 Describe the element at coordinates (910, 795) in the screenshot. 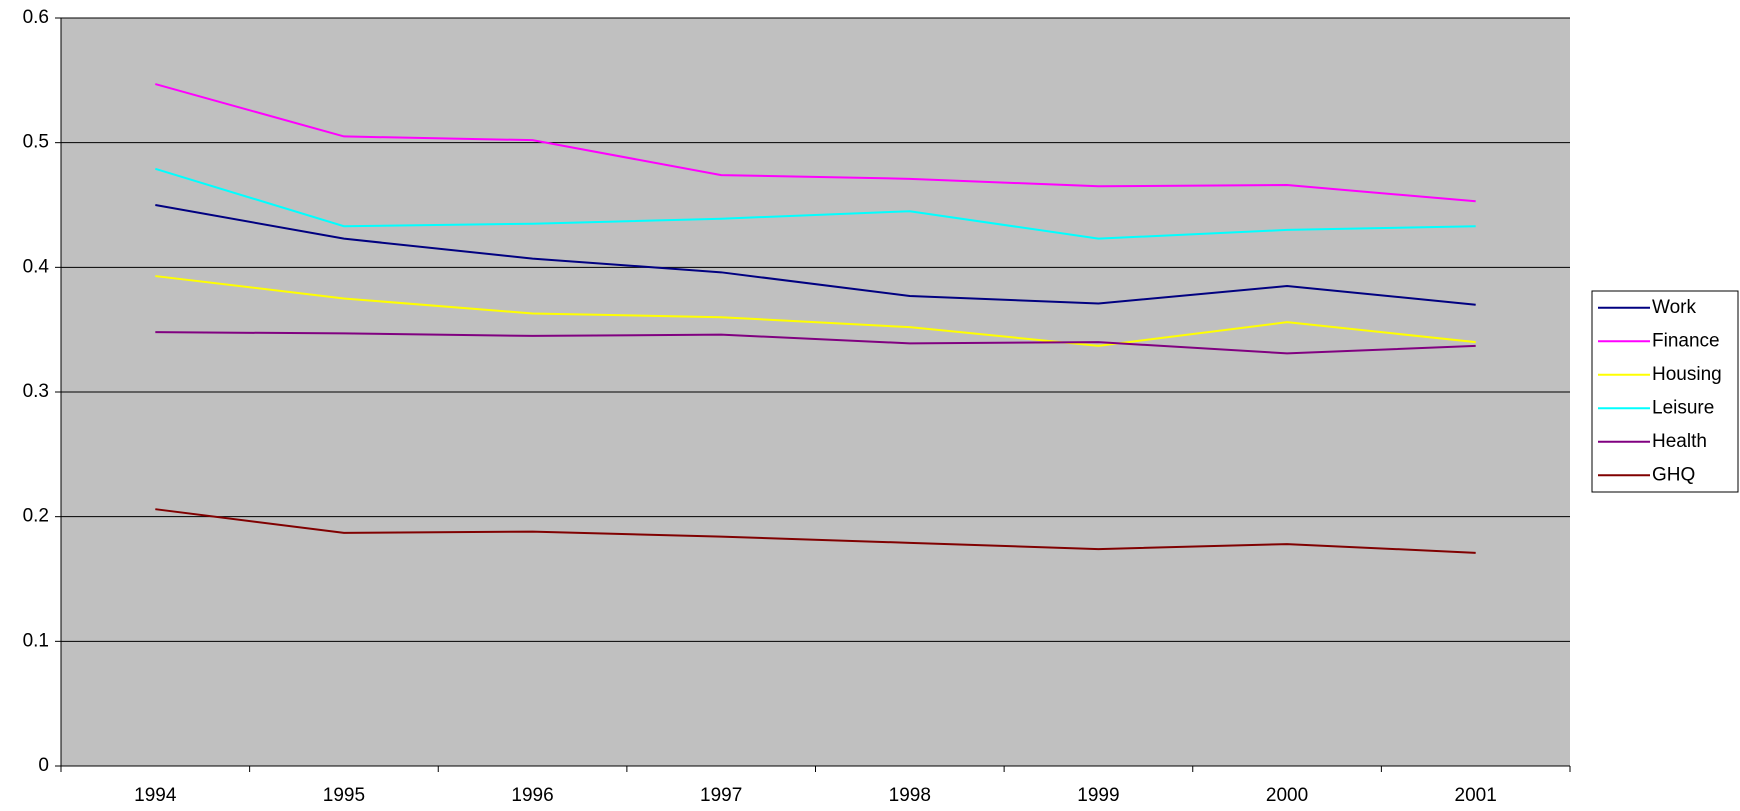

I see `x-tick-label: 1998` at that location.